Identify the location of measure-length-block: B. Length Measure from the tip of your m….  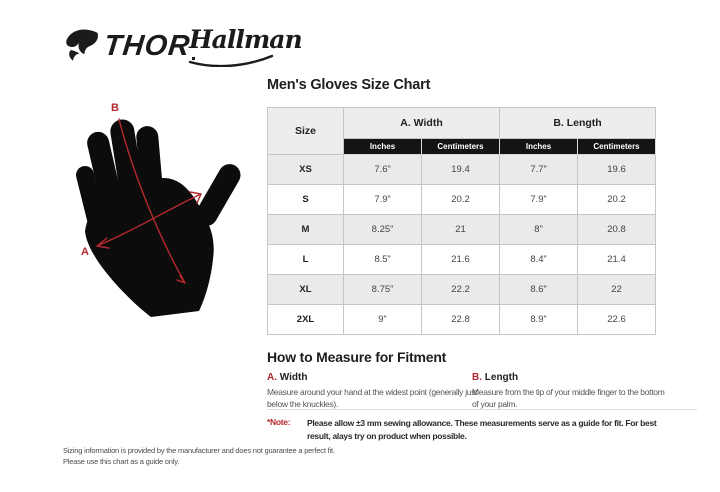
(570, 391).